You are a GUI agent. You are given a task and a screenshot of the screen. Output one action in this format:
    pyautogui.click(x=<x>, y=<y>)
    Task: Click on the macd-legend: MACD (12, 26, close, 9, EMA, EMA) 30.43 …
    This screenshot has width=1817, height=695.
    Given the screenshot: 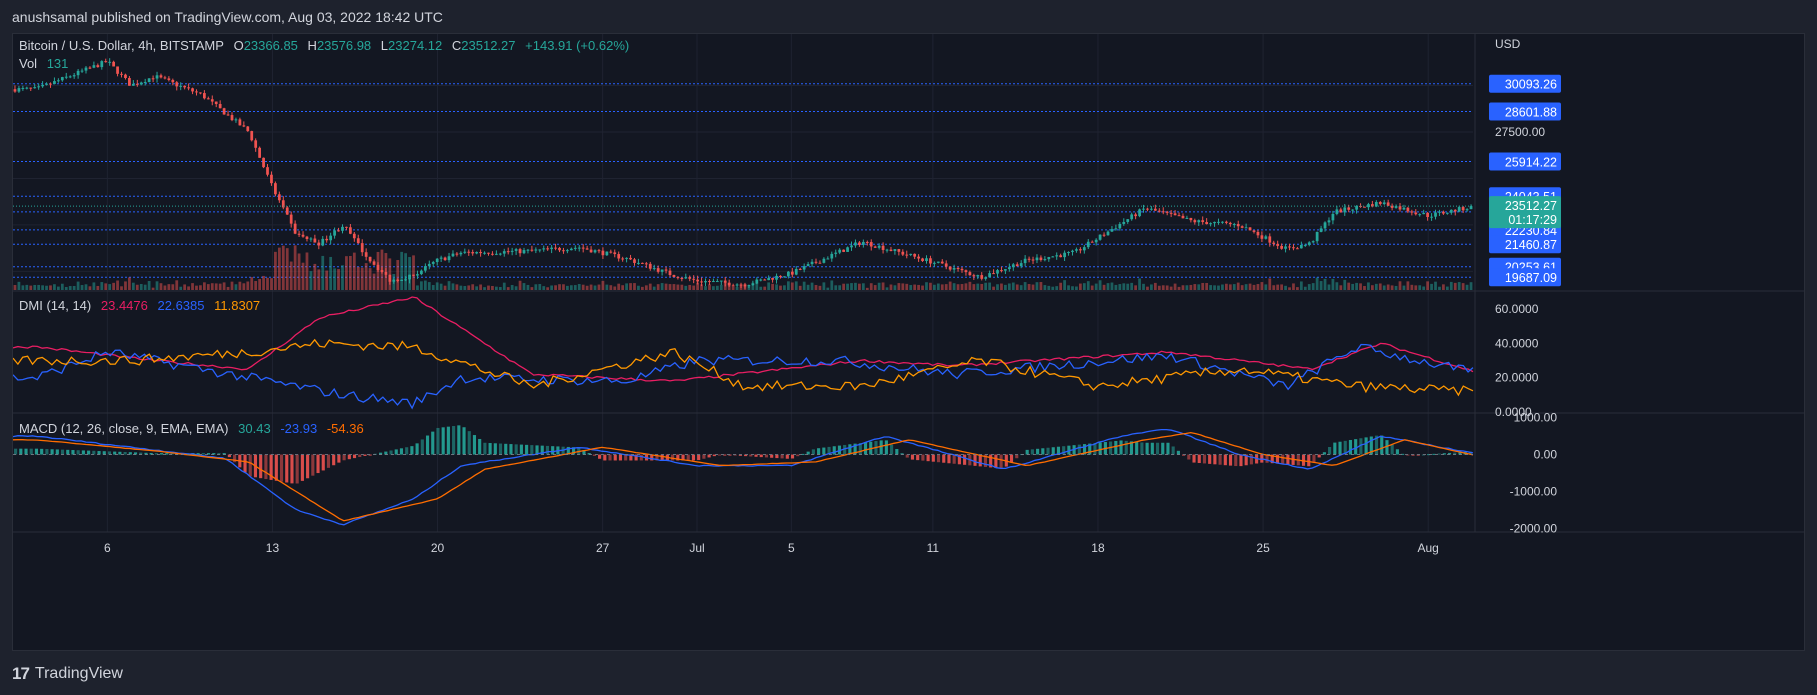 What is the action you would take?
    pyautogui.click(x=194, y=428)
    